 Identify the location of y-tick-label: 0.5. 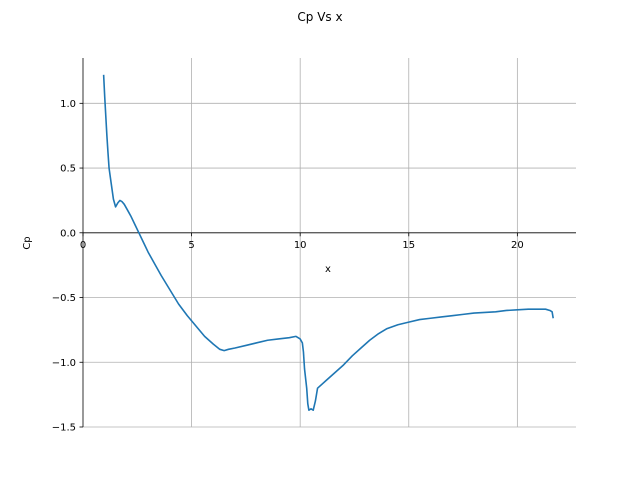
(68, 169).